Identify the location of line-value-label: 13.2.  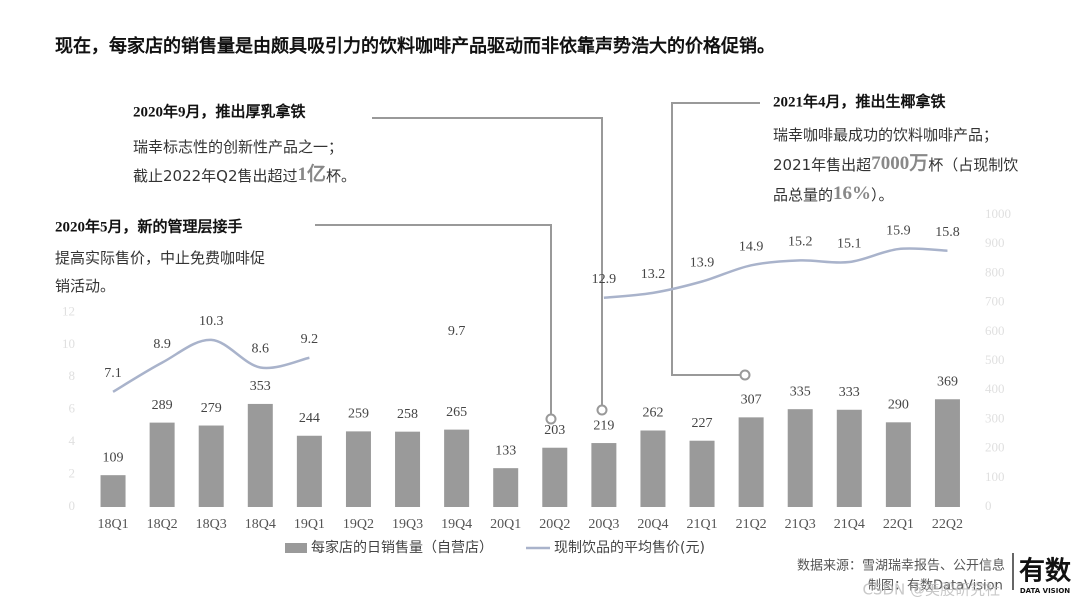
(653, 274).